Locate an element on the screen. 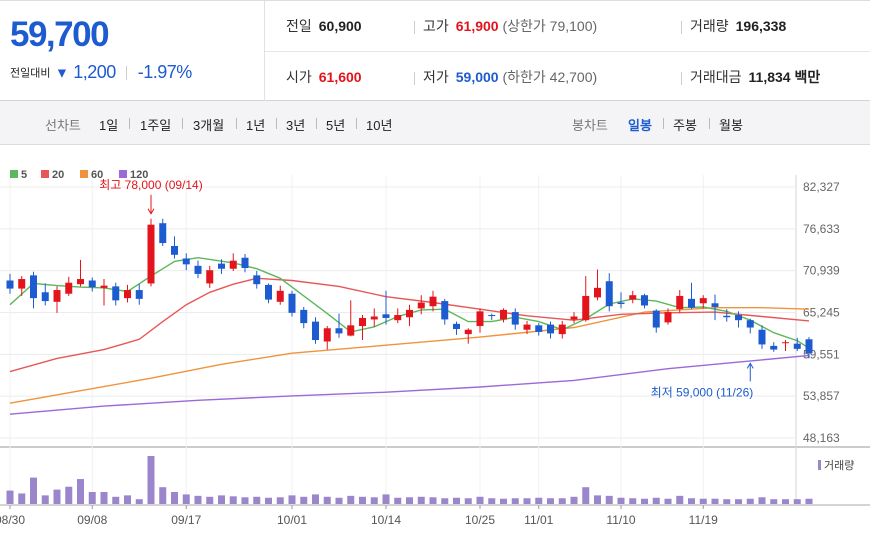 The width and height of the screenshot is (870, 539). x-tick-label: 09/08 is located at coordinates (92, 520).